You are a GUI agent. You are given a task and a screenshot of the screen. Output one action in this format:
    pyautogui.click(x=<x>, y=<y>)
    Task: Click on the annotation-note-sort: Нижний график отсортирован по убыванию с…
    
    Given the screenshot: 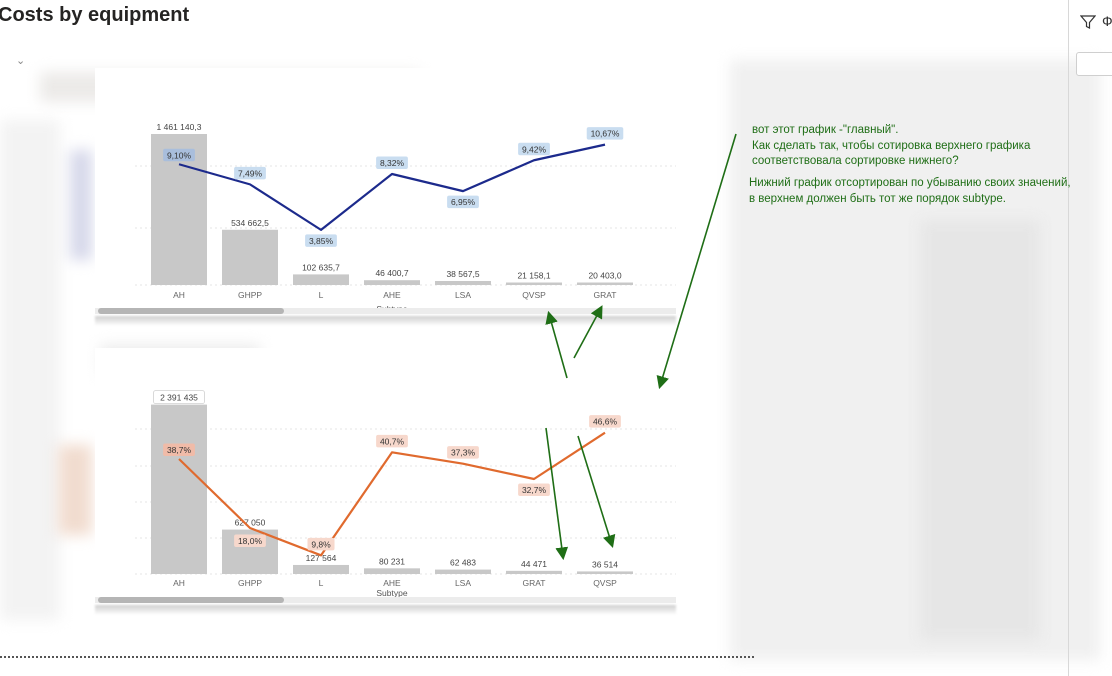 What is the action you would take?
    pyautogui.click(x=910, y=191)
    